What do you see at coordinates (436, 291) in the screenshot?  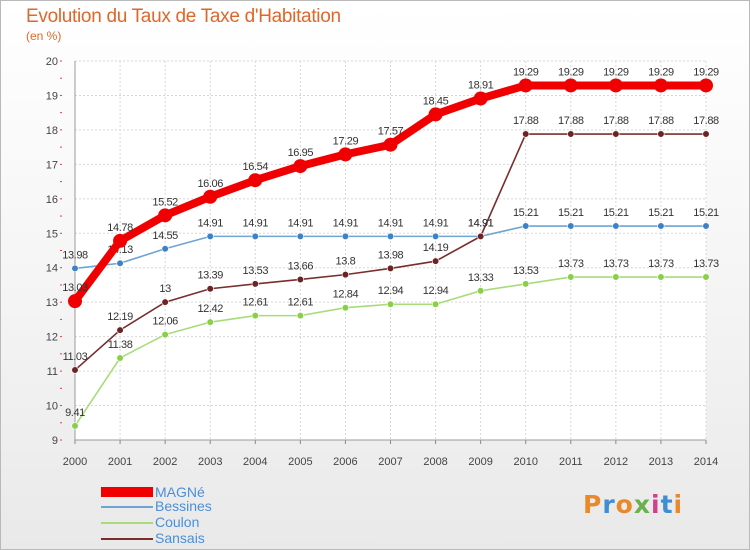 I see `data-label: 12.94` at bounding box center [436, 291].